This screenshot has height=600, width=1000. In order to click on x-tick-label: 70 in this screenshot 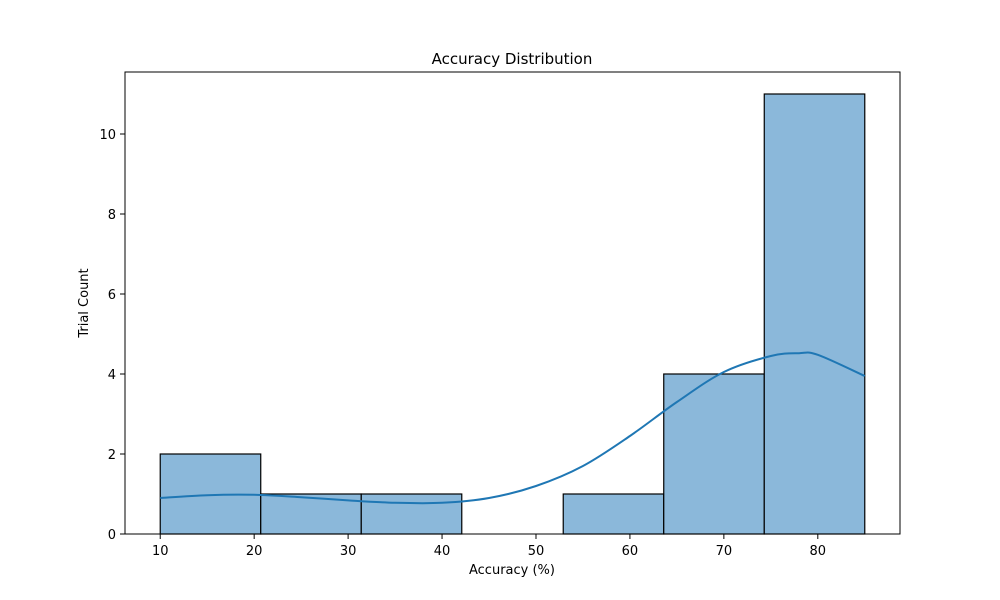, I will do `click(724, 551)`.